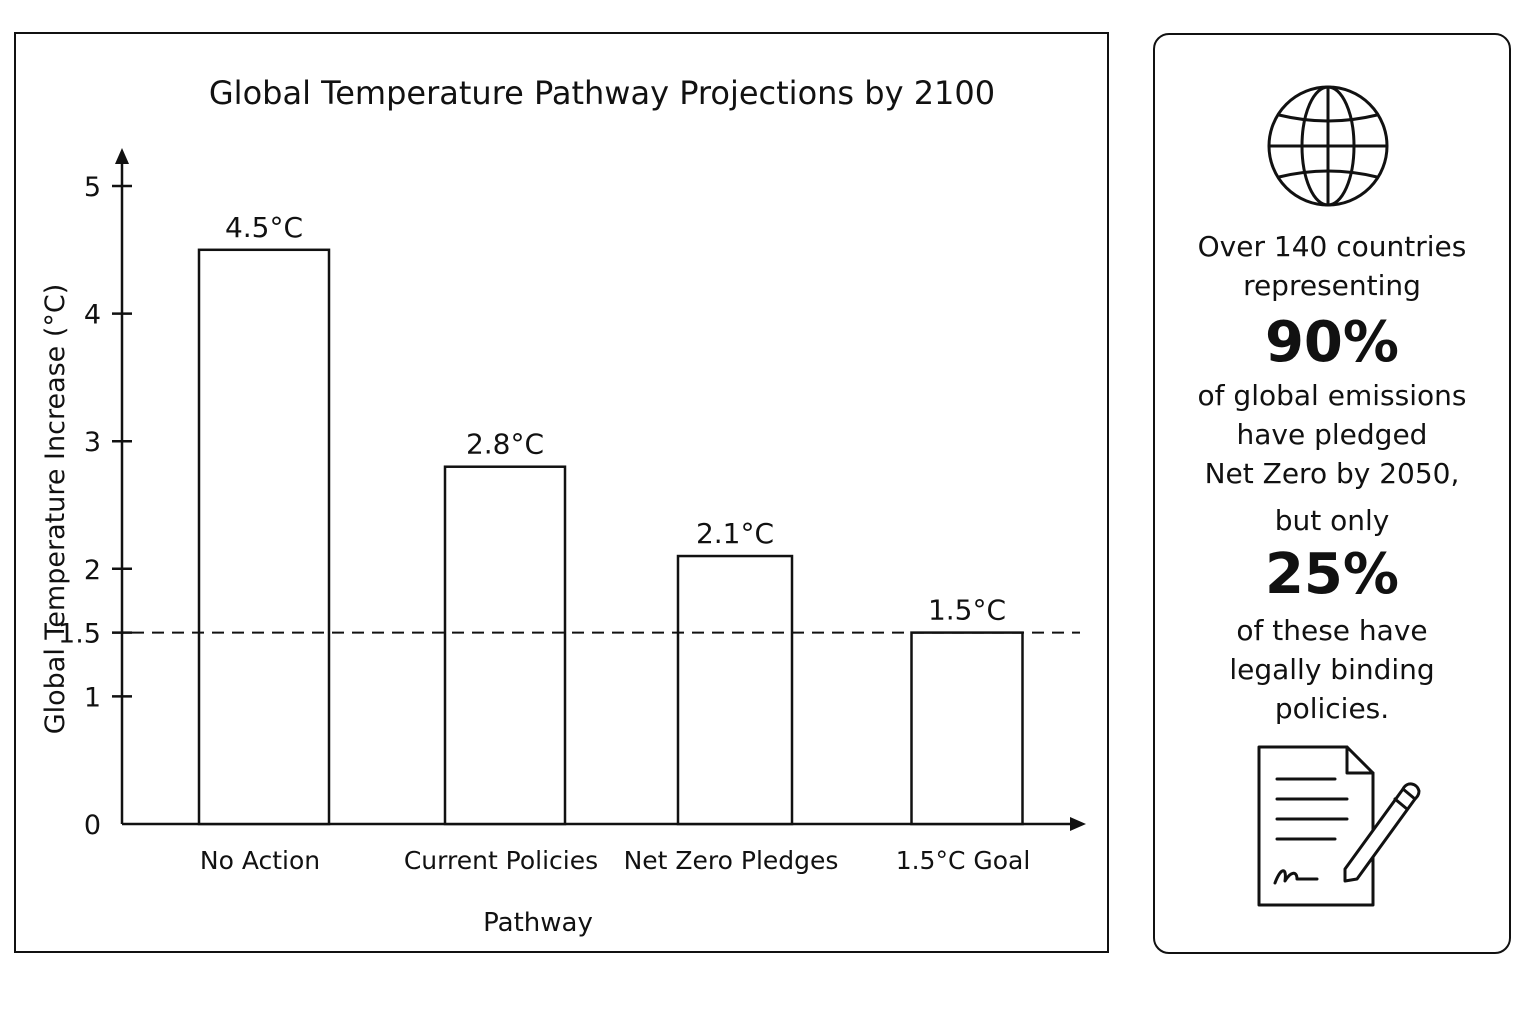  Describe the element at coordinates (1332, 342) in the screenshot. I see `stat-90-percent: 90%` at that location.